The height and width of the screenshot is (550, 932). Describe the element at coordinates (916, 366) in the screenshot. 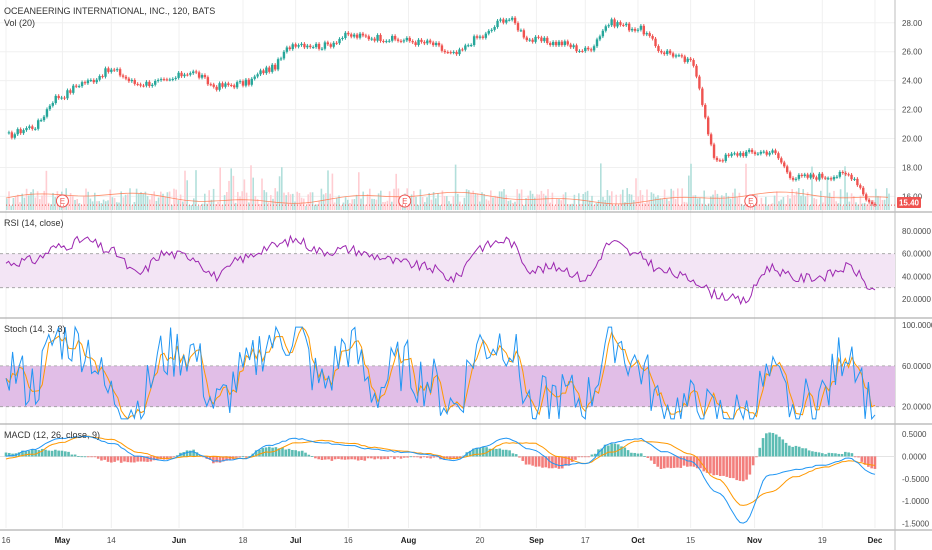

I see `stoch-axis-tick-label: 60.0000` at that location.